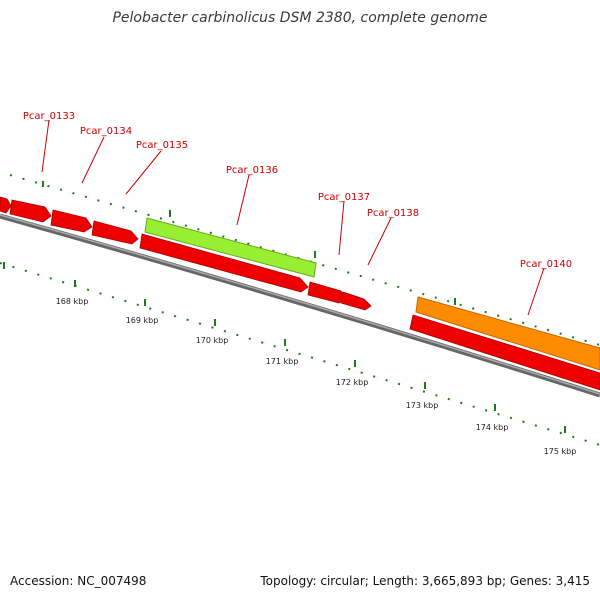  What do you see at coordinates (49, 116) in the screenshot?
I see `gene-label-pcar-0133: Pcar_0133` at bounding box center [49, 116].